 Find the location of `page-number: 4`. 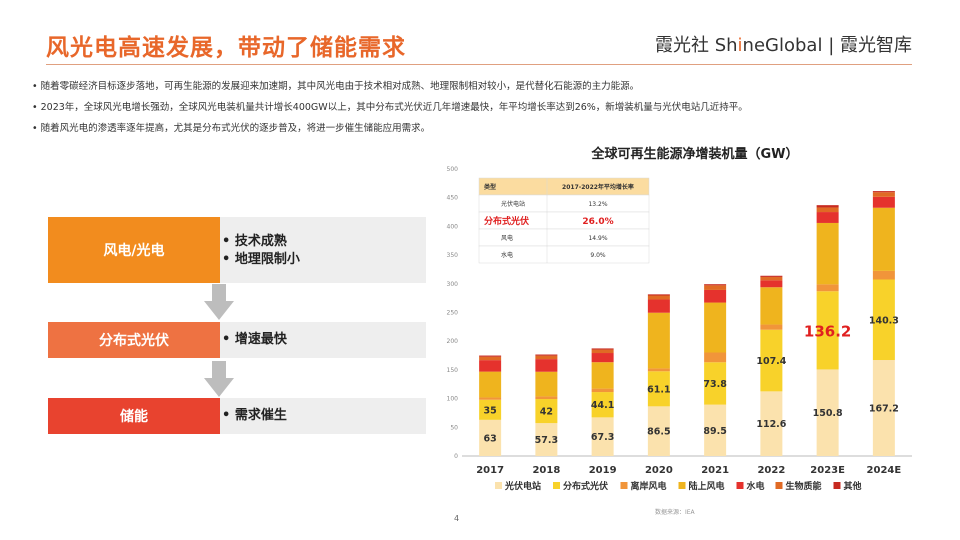

page-number: 4 is located at coordinates (457, 518).